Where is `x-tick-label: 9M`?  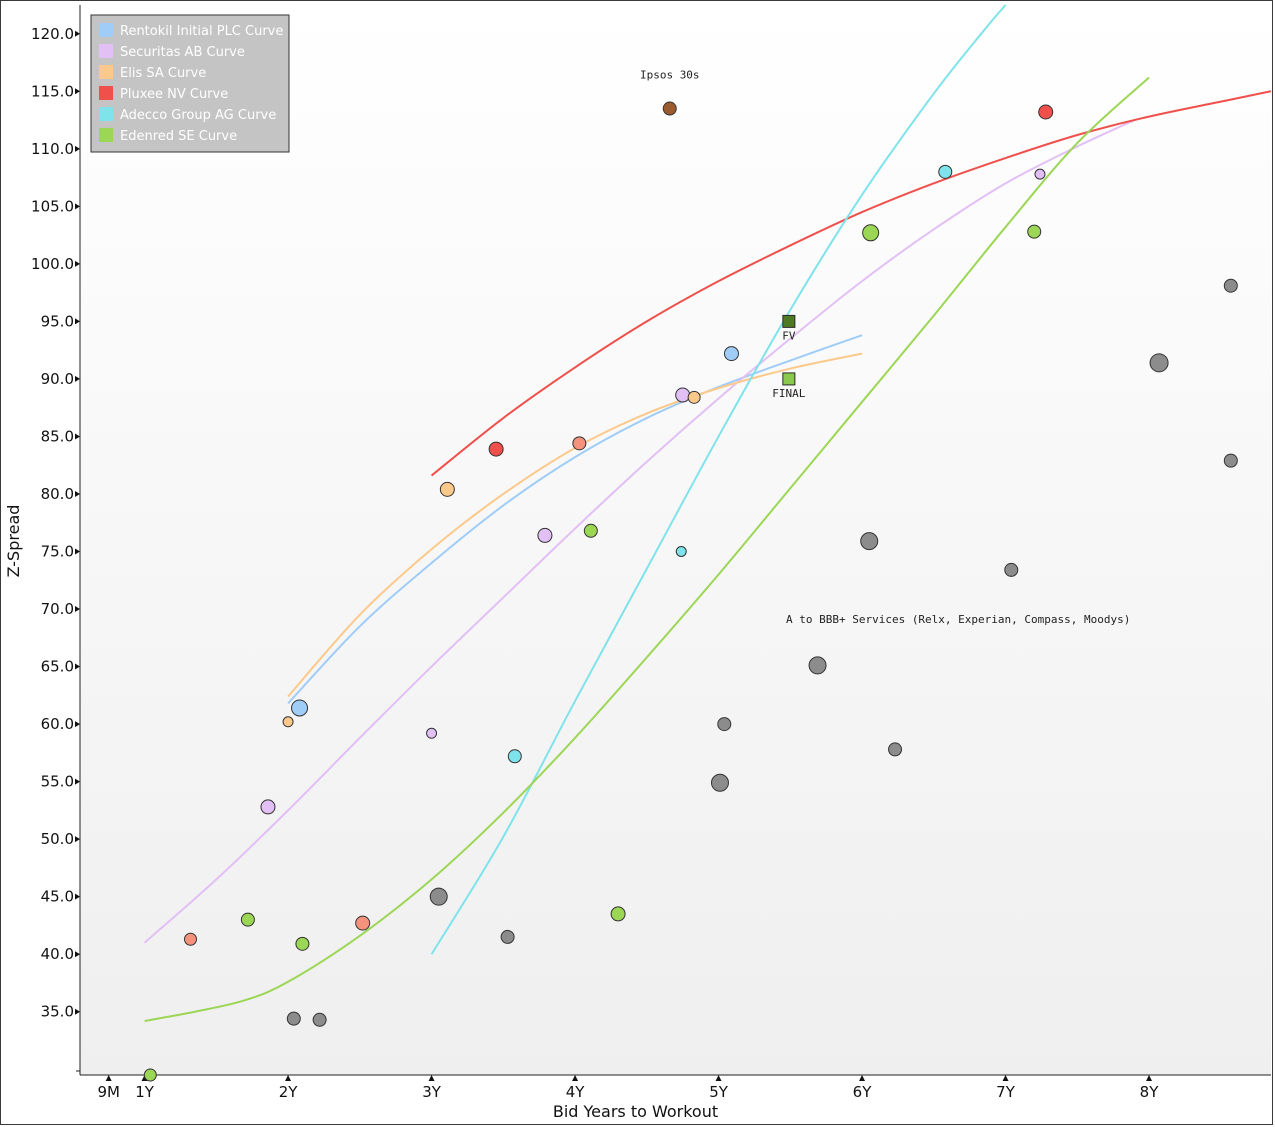
x-tick-label: 9M is located at coordinates (108, 1092).